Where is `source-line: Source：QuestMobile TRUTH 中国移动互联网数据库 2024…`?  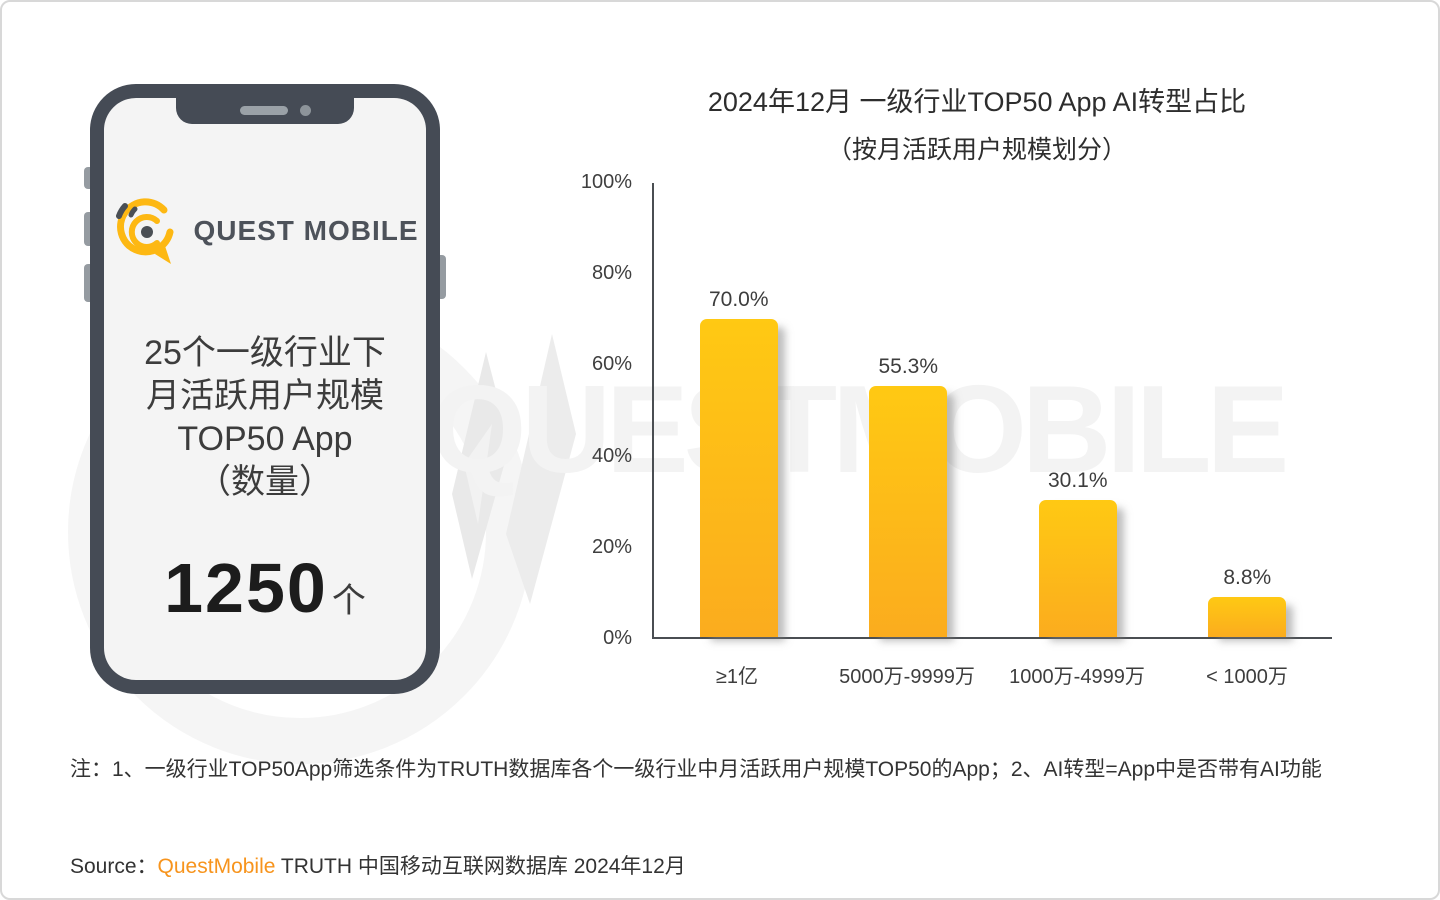
source-line: Source：QuestMobile TRUTH 中国移动互联网数据库 2024… is located at coordinates (378, 865).